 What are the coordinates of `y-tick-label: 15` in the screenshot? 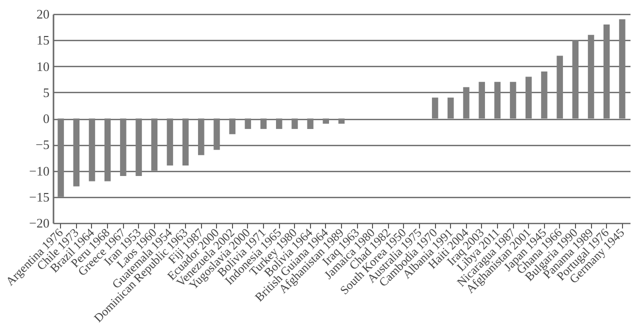 It's located at (43, 40).